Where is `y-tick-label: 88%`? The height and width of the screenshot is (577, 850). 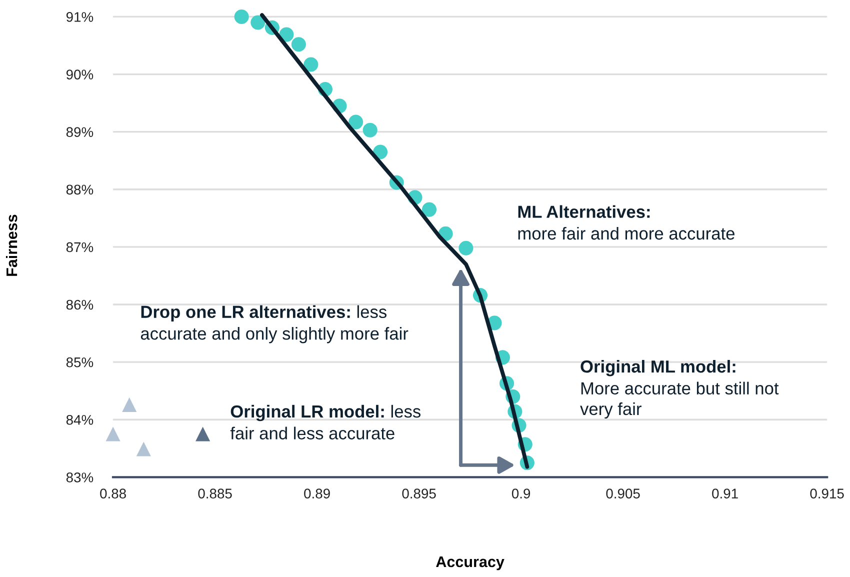 y-tick-label: 88% is located at coordinates (80, 189).